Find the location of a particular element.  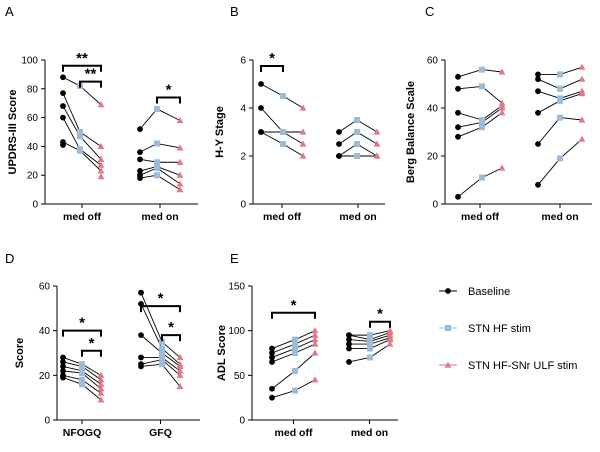

panel-letter: A is located at coordinates (9, 11).